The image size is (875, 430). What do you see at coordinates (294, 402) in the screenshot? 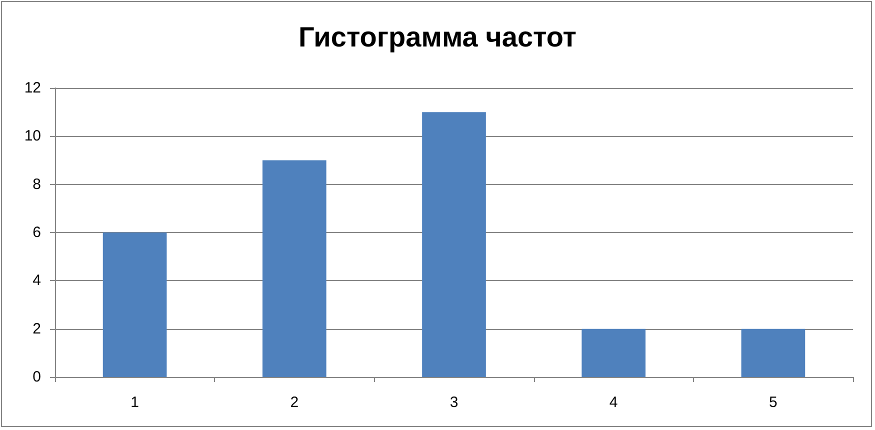
I see `x-tick-label: 2` at bounding box center [294, 402].